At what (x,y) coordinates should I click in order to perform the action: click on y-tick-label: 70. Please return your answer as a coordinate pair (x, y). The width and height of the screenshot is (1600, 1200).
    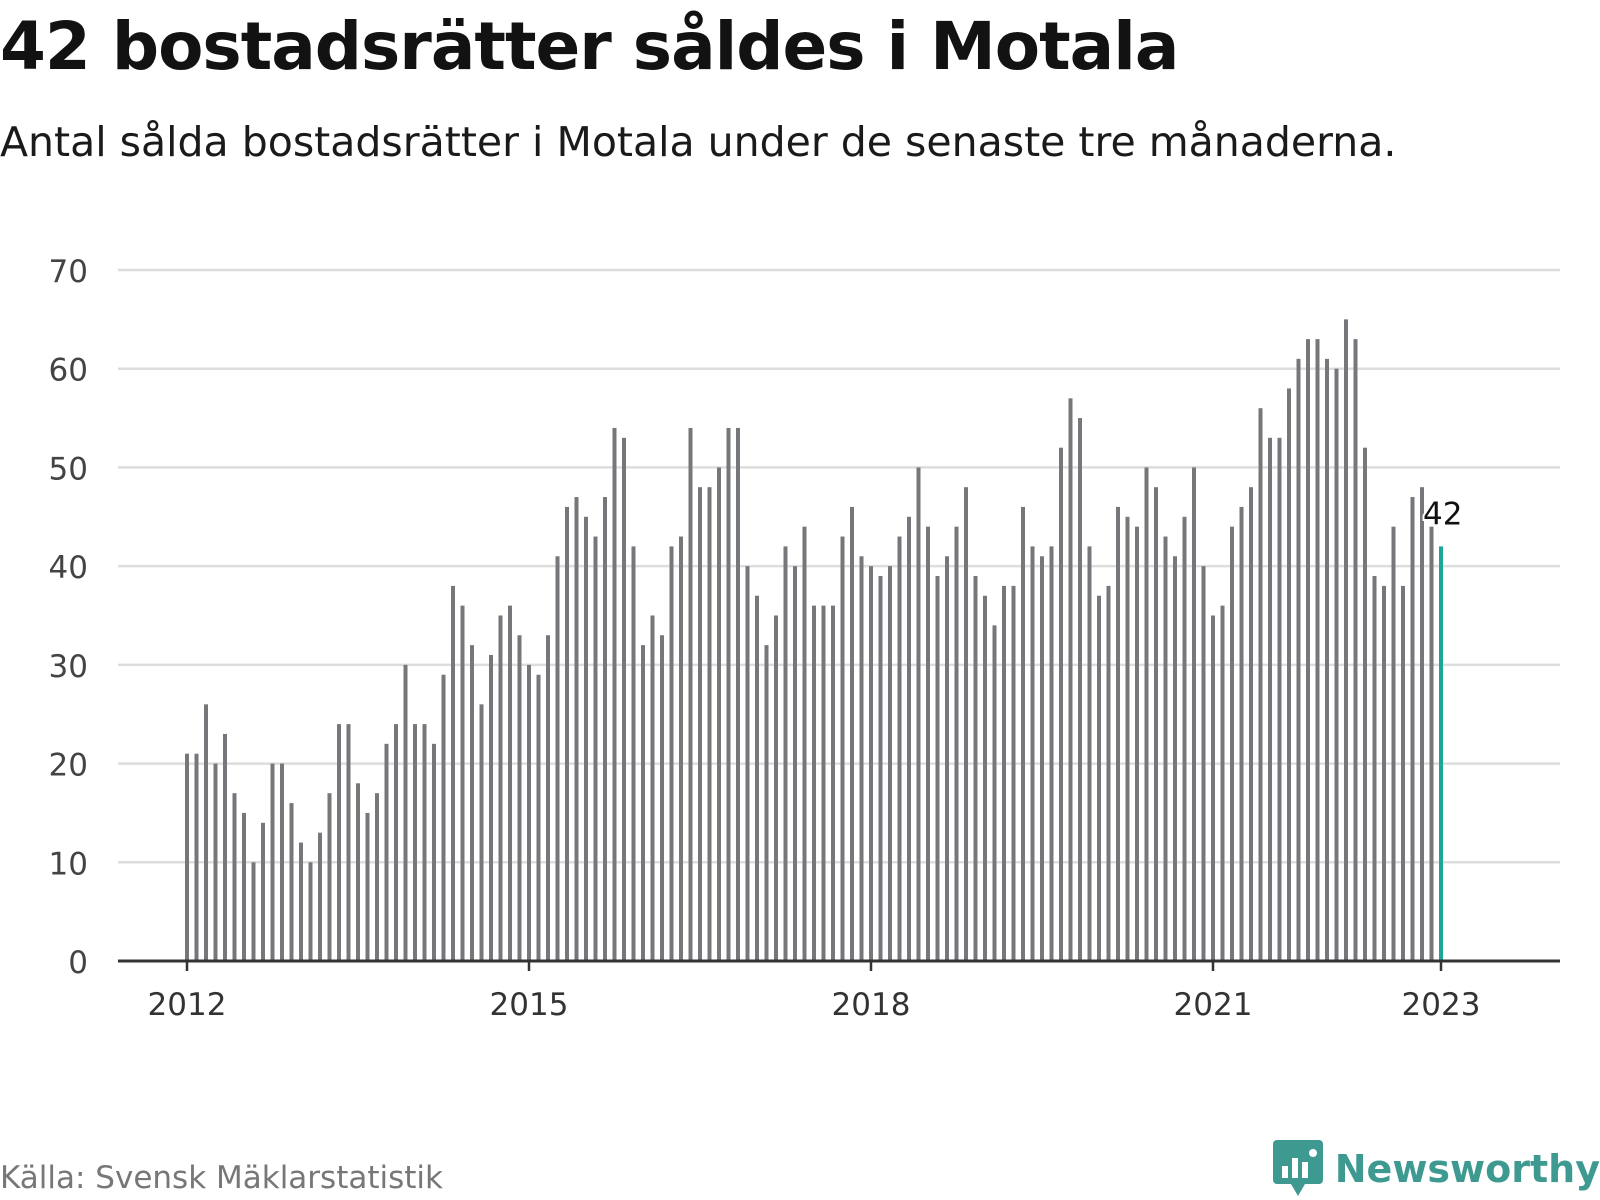
    Looking at the image, I should click on (68, 272).